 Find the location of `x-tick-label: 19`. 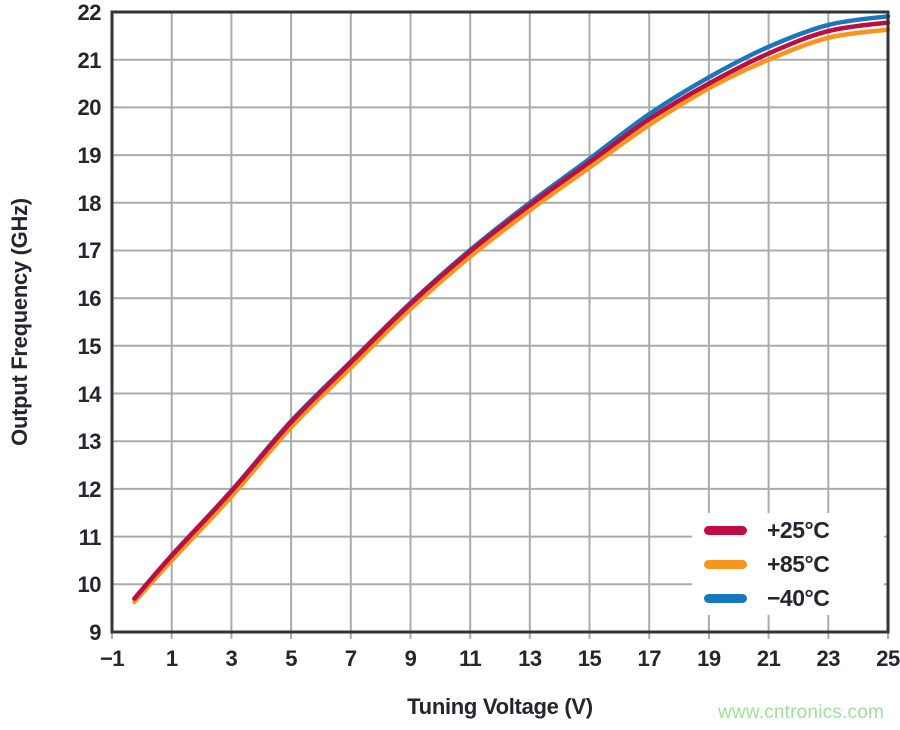

x-tick-label: 19 is located at coordinates (709, 658).